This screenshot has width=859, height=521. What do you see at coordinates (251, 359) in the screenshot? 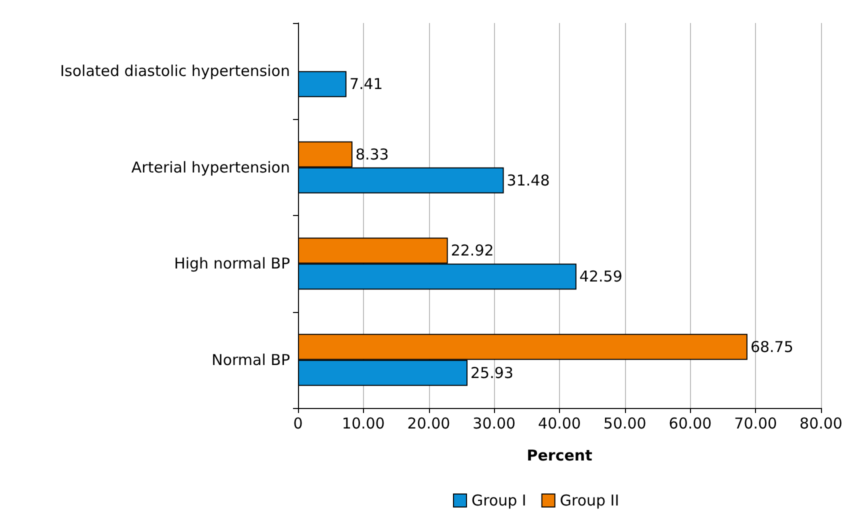
I see `y-tick-label: Normal BP` at bounding box center [251, 359].